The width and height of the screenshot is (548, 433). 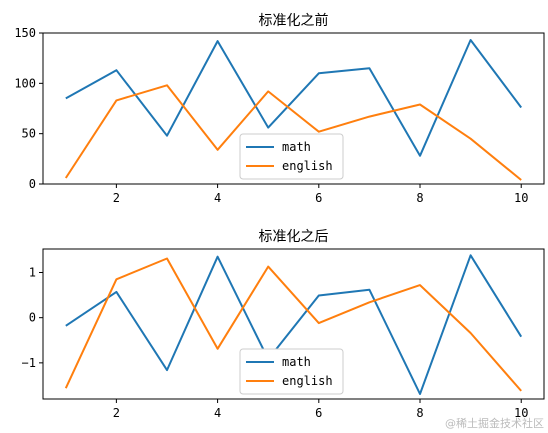 What do you see at coordinates (25, 33) in the screenshot?
I see `y-tick-label: 150` at bounding box center [25, 33].